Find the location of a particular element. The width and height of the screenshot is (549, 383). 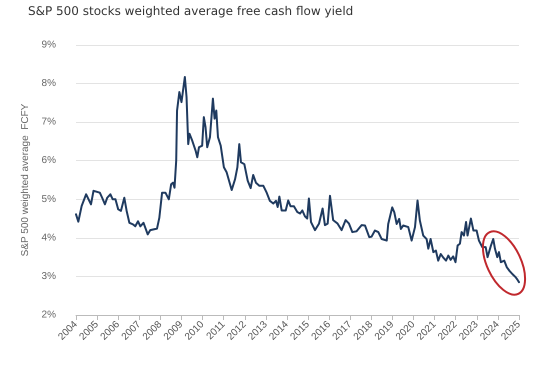

y-tick-label: 9% is located at coordinates (49, 45).